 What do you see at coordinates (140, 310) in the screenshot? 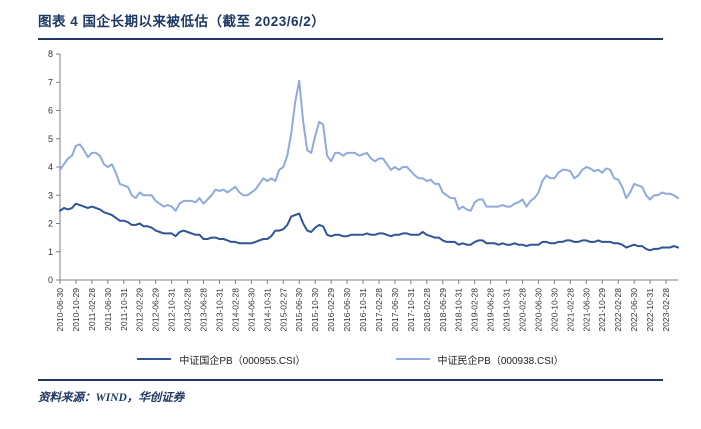
I see `svg-text: 2012-02-29` at bounding box center [140, 310].